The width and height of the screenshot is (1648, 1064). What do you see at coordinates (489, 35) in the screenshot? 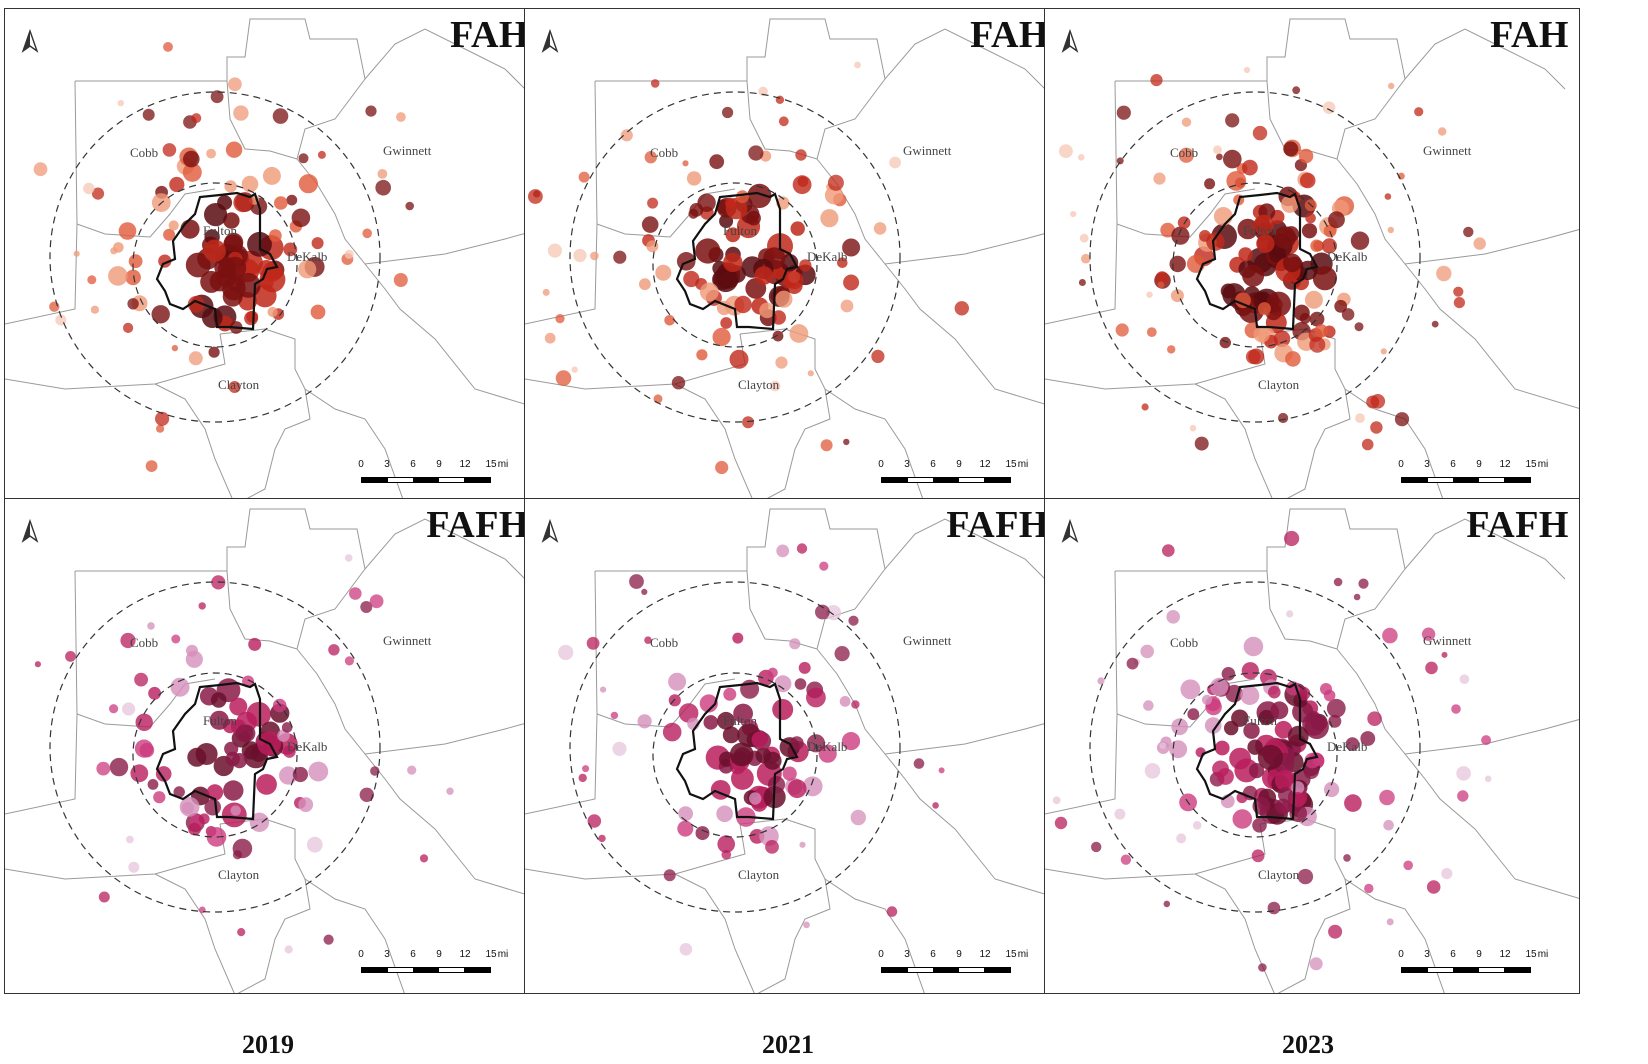
I see `panel-title: FAH` at bounding box center [489, 35].